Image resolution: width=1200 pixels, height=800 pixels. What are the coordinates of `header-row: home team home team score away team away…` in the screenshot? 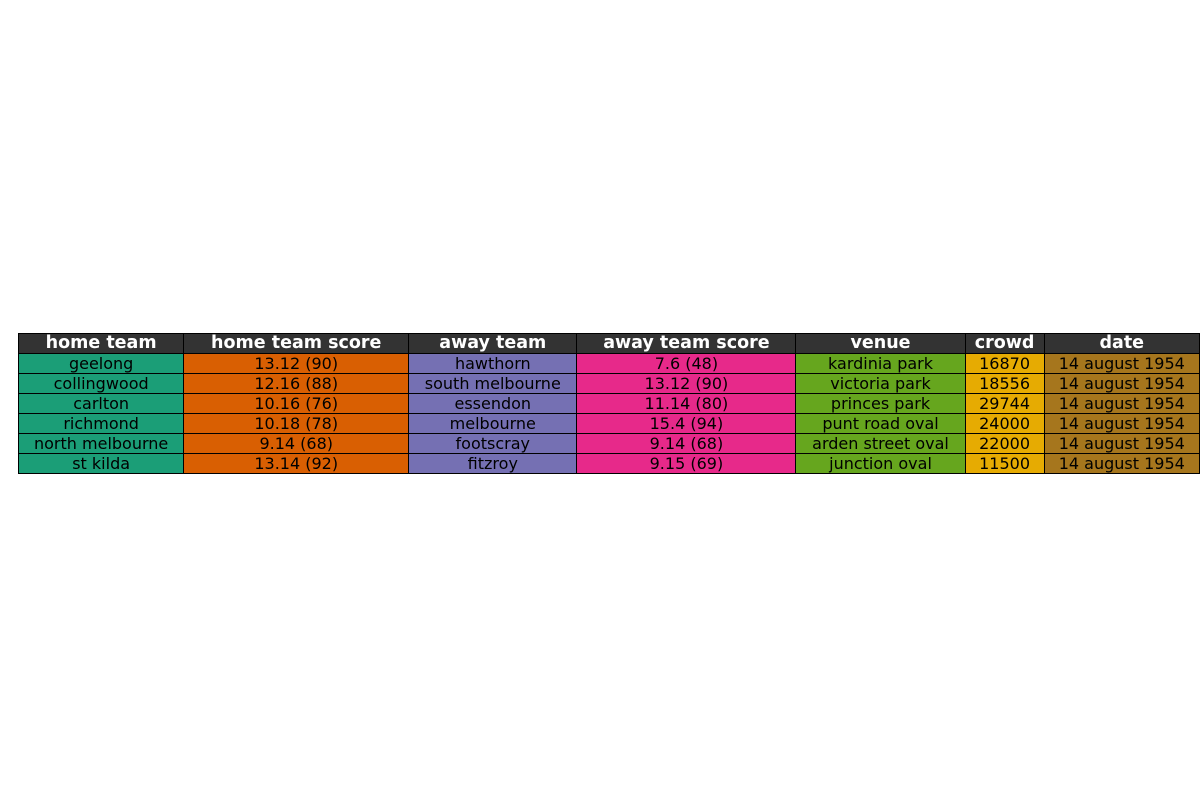 It's located at (608, 343).